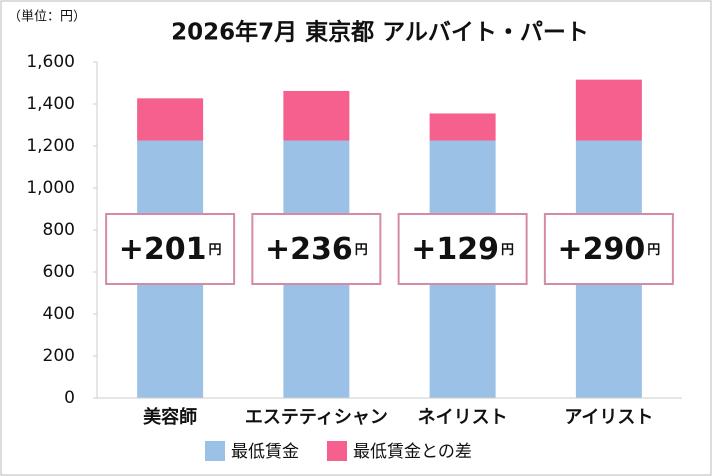 The image size is (712, 476). What do you see at coordinates (50, 146) in the screenshot?
I see `y-tick-label: 1,200` at bounding box center [50, 146].